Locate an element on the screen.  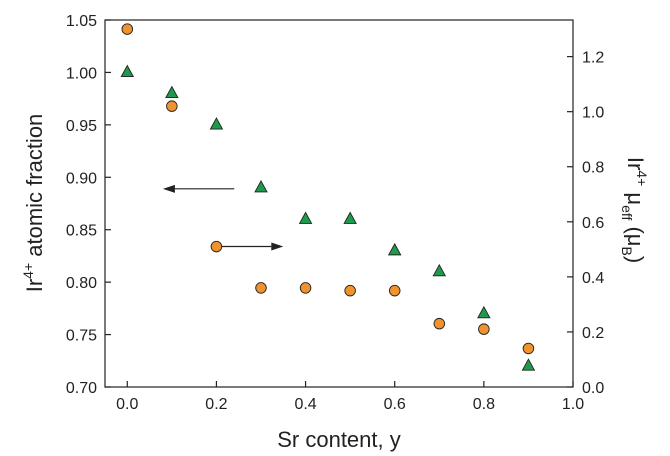
x-tick-label: 1.0 is located at coordinates (573, 404).